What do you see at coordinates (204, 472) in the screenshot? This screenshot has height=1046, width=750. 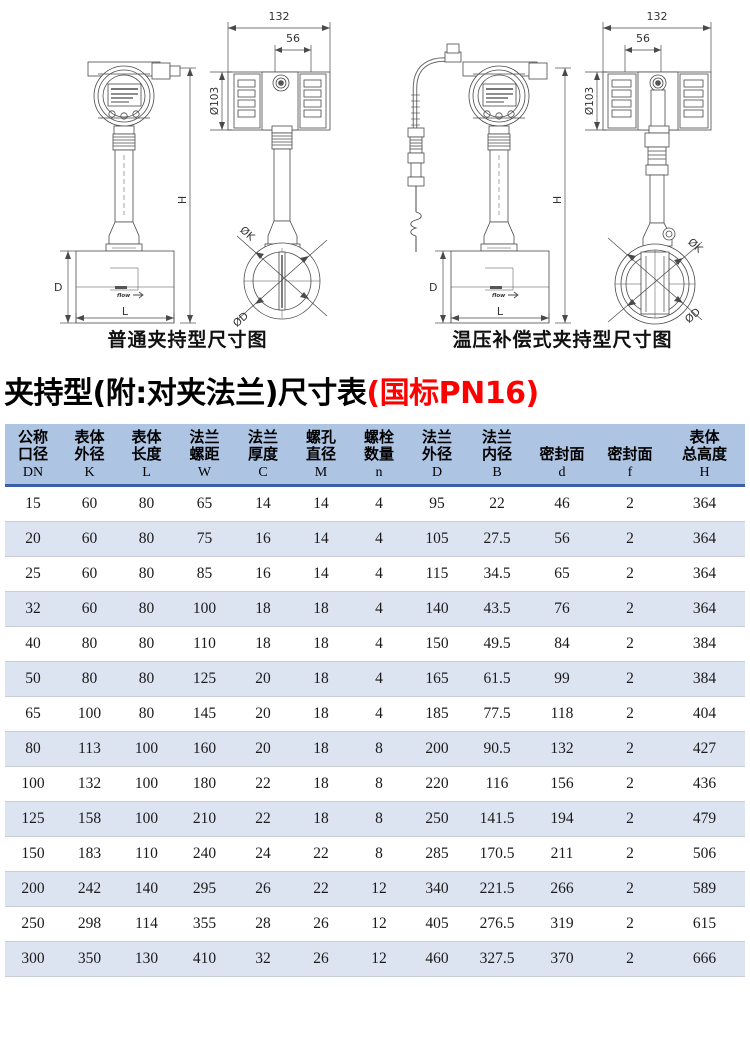 I see `column-header-symbol: W` at bounding box center [204, 472].